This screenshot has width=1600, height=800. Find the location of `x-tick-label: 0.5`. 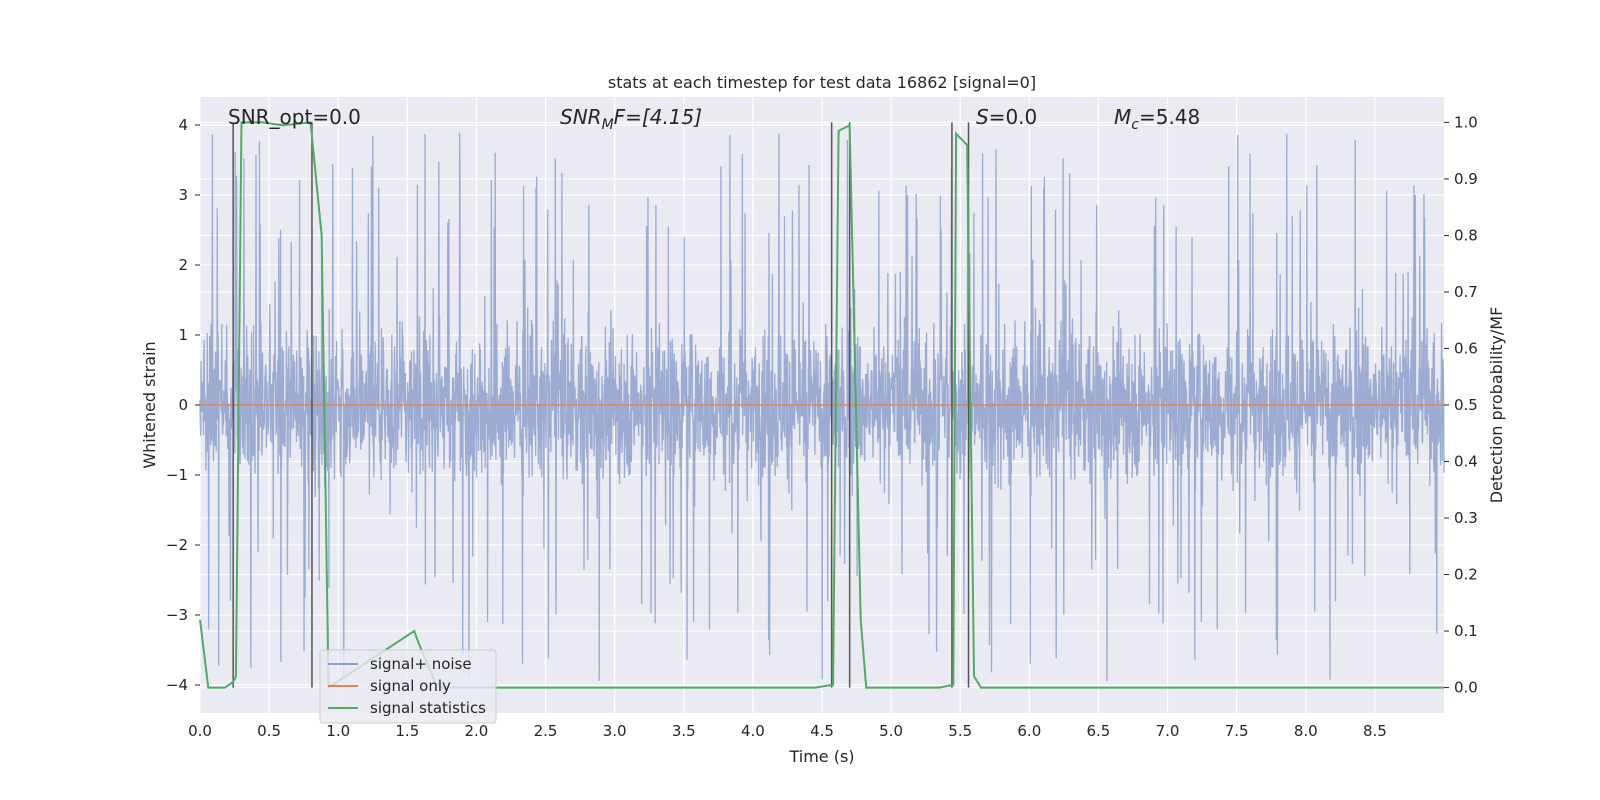

x-tick-label: 0.5 is located at coordinates (269, 731).